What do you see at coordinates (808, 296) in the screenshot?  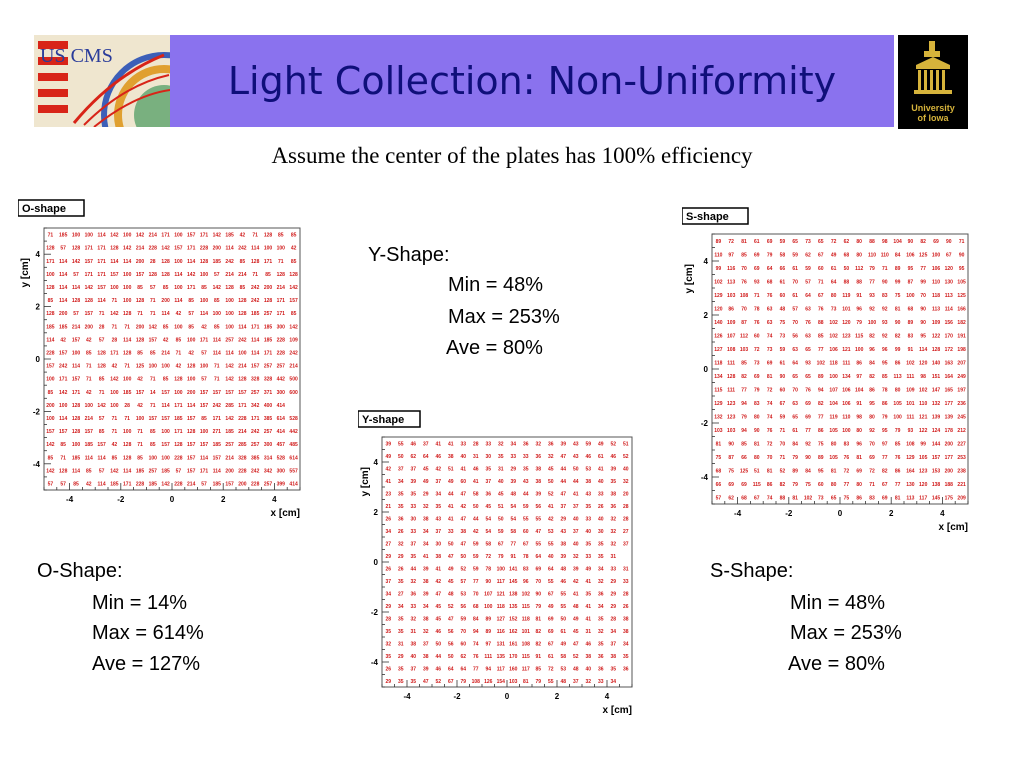 I see `cell-value: 64` at bounding box center [808, 296].